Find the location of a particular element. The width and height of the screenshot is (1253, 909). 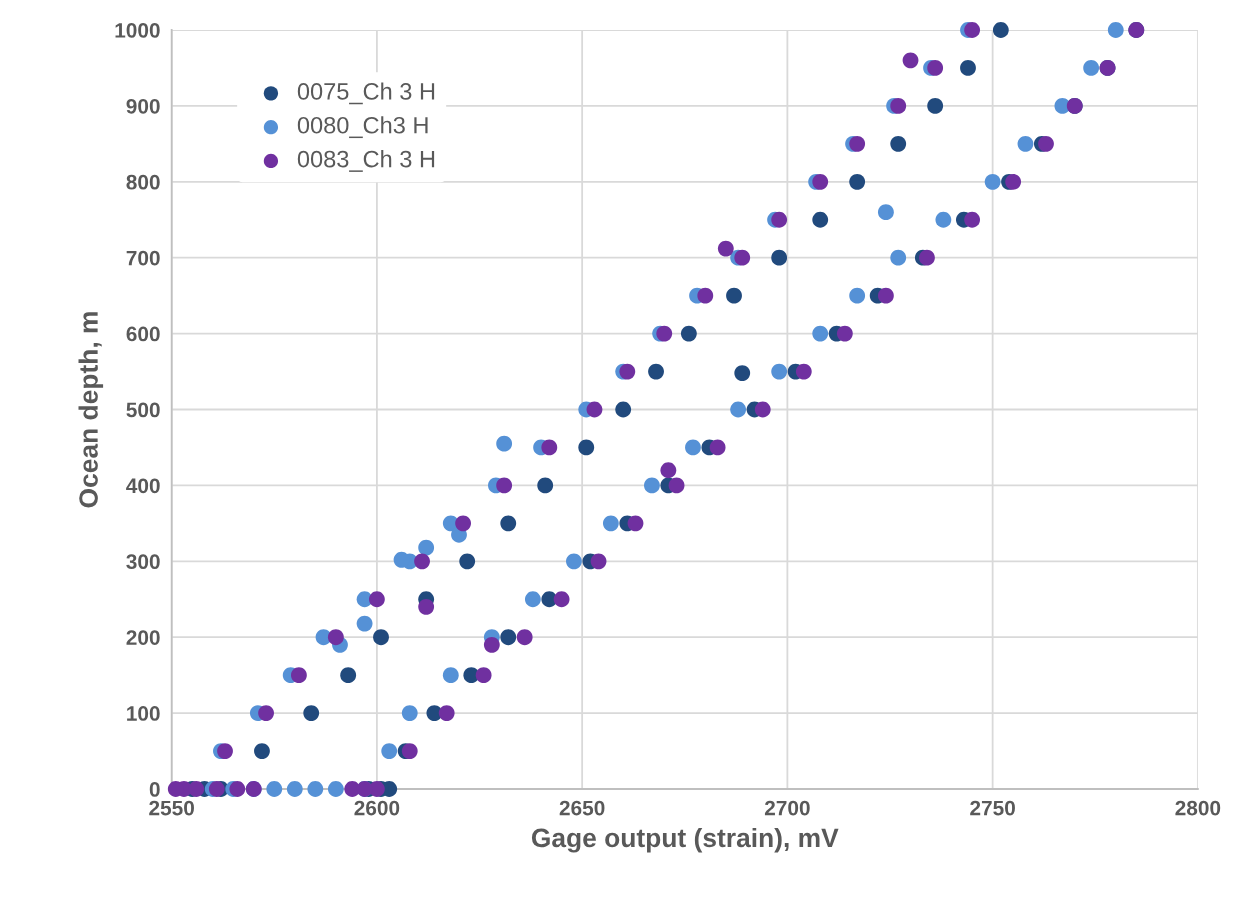

x-tick-label: 2600 is located at coordinates (377, 808).